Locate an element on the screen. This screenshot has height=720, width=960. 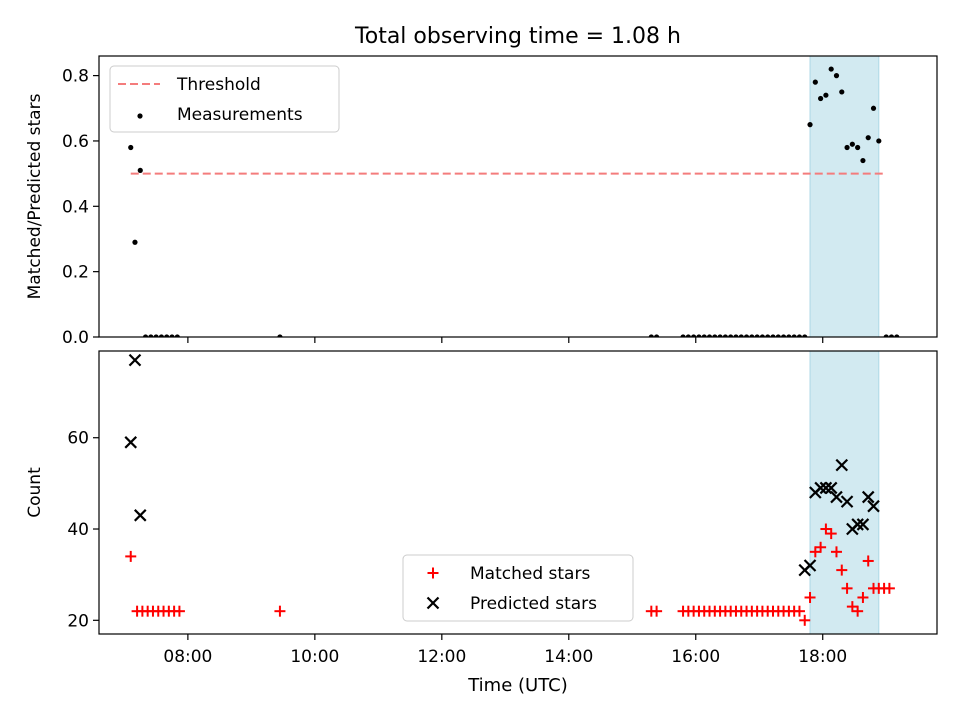
legend: Matched stars Predicted stars is located at coordinates (518, 588).